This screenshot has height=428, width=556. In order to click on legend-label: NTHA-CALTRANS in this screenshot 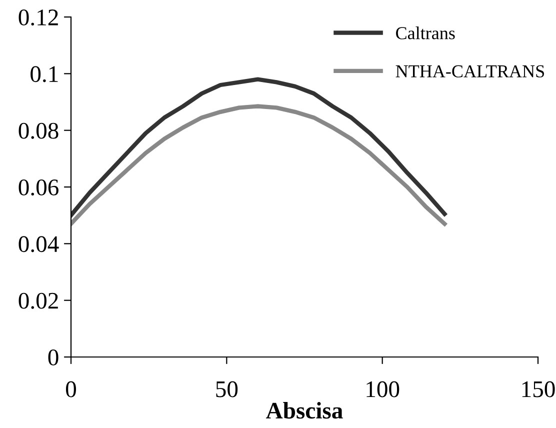, I will do `click(470, 71)`.